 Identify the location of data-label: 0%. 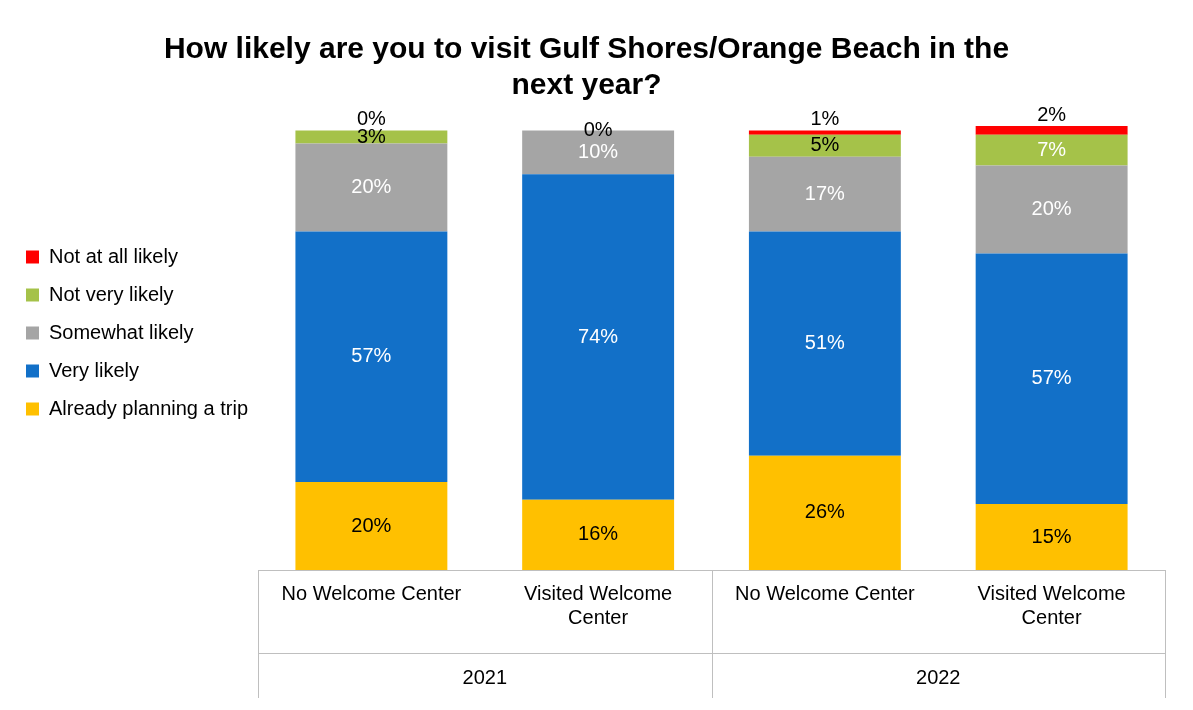
(598, 128).